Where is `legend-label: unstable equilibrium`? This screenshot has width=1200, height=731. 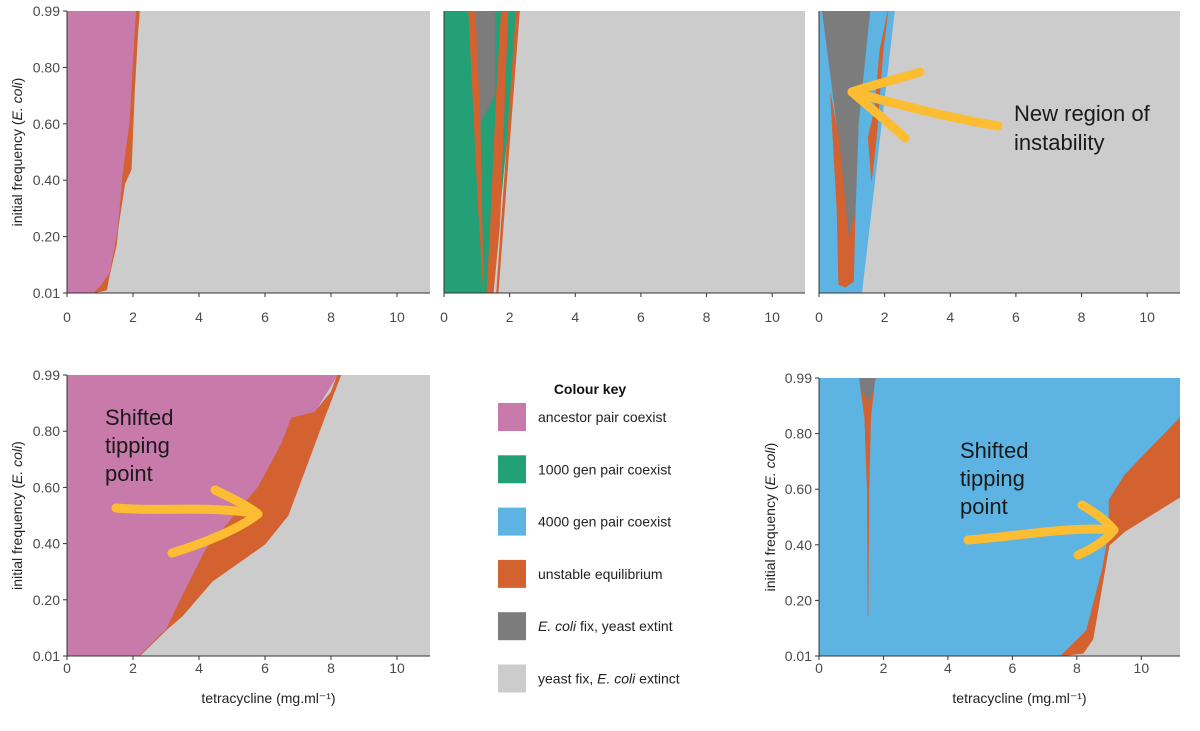 legend-label: unstable equilibrium is located at coordinates (600, 574).